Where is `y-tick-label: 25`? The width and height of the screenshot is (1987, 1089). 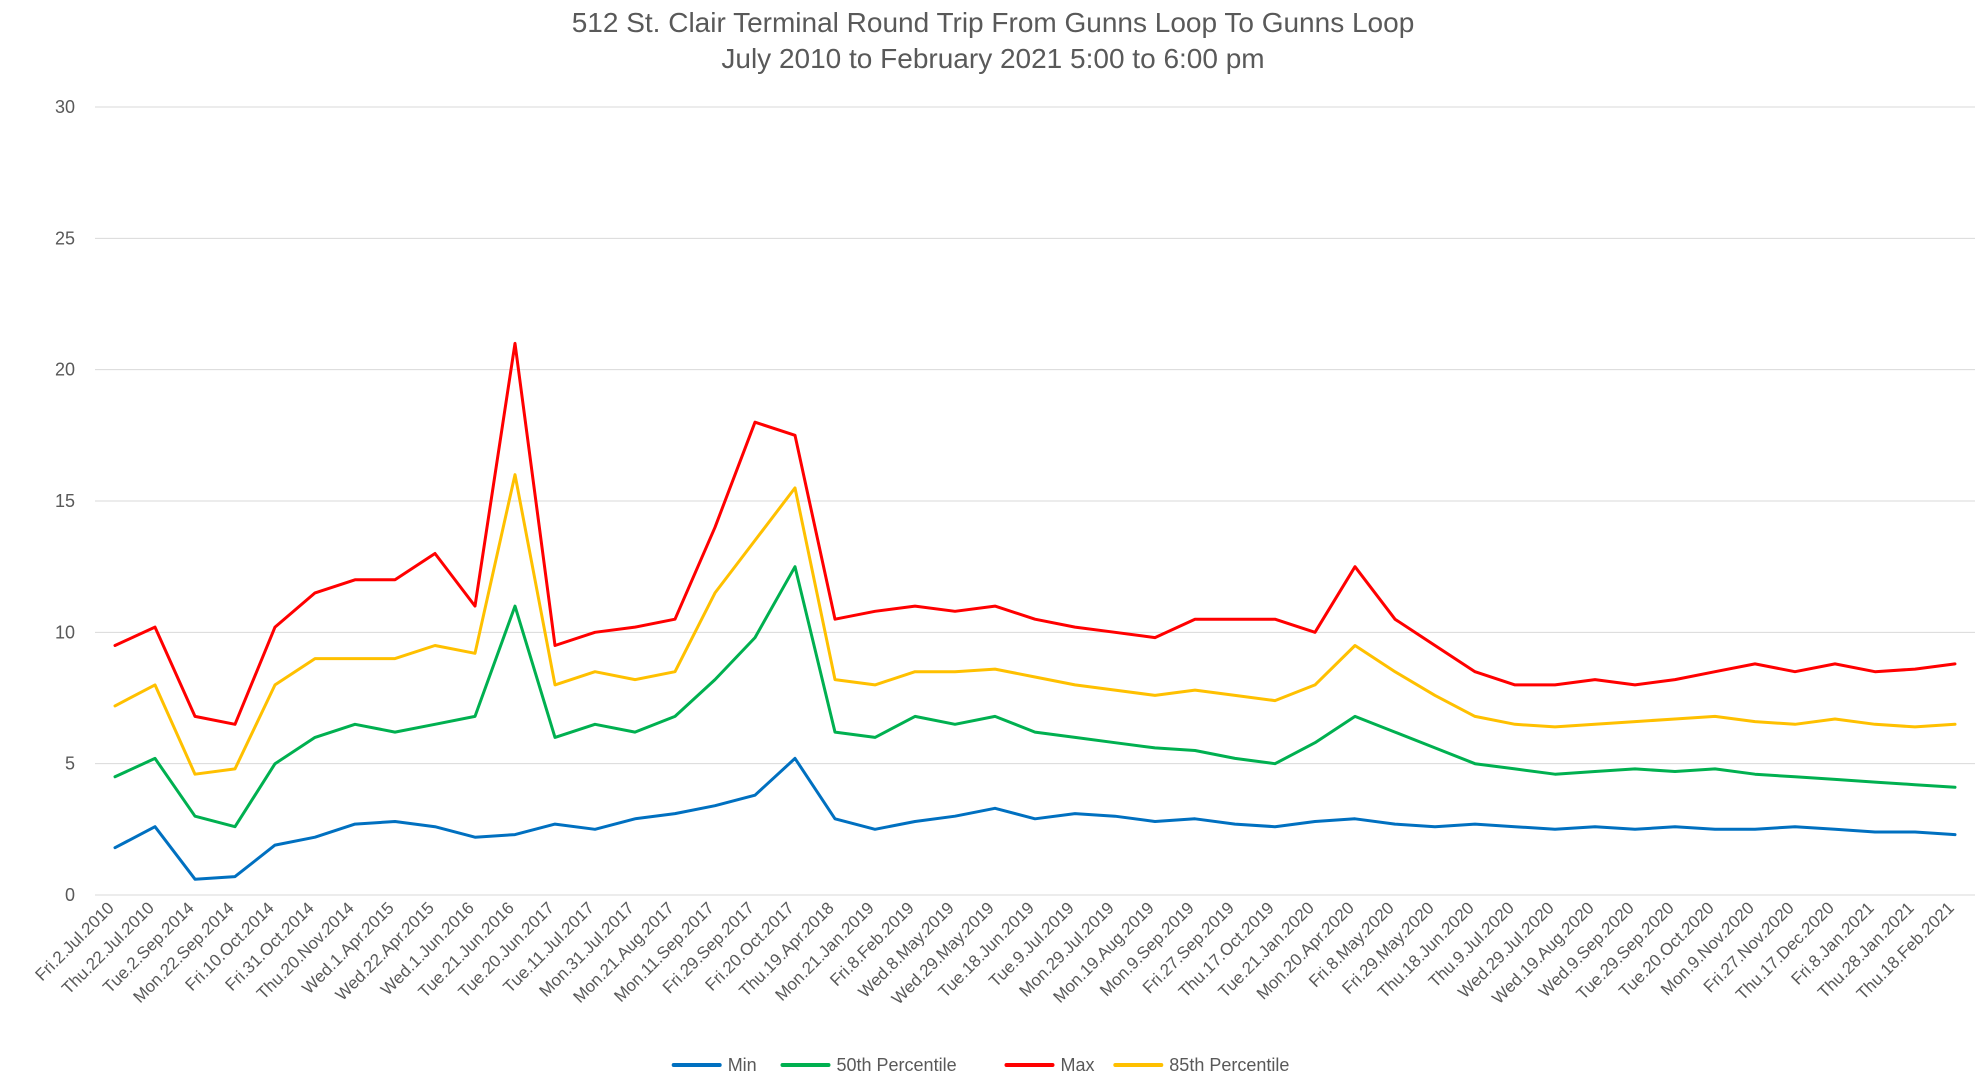 y-tick-label: 25 is located at coordinates (65, 238).